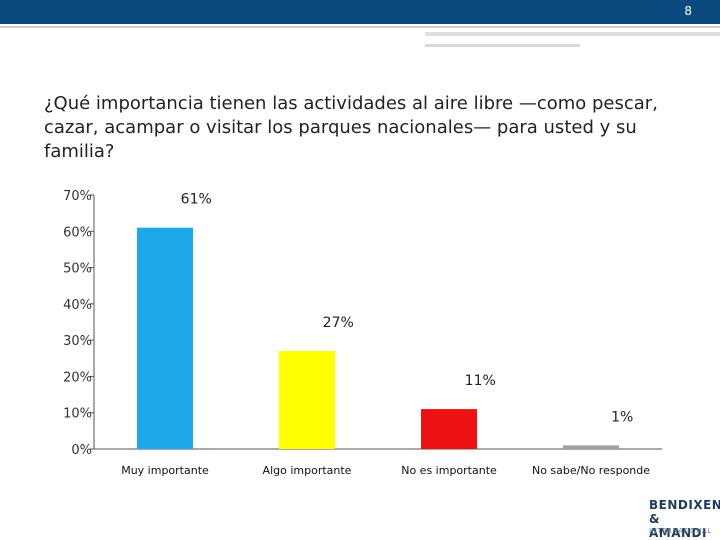  I want to click on bar-value-label: 1%, so click(622, 417).